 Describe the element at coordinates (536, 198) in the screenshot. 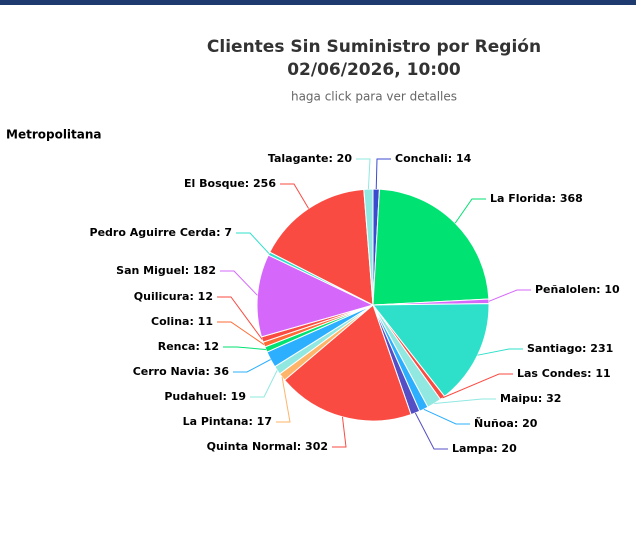

I see `data-label: La Florida: 368` at that location.